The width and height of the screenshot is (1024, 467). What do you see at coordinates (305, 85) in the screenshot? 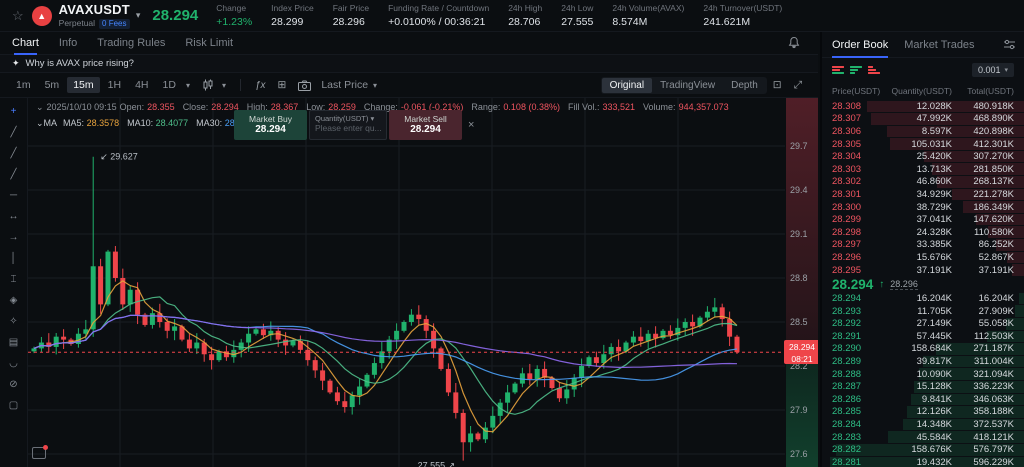
I see `screenshot-camera-icon` at bounding box center [305, 85].